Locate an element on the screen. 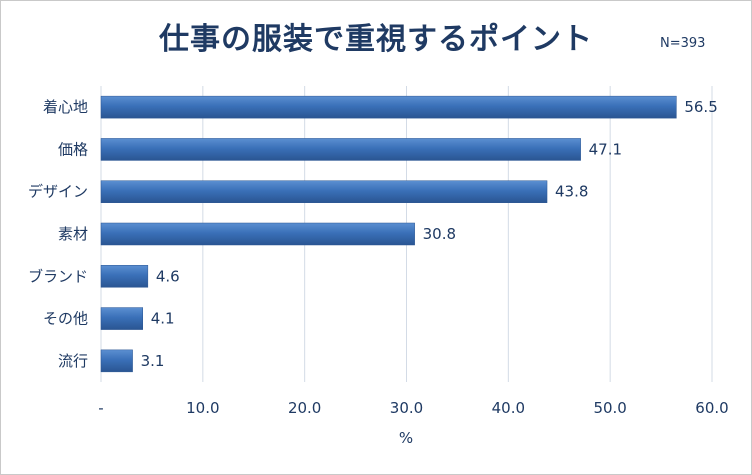  category-label: その他 is located at coordinates (65, 319).